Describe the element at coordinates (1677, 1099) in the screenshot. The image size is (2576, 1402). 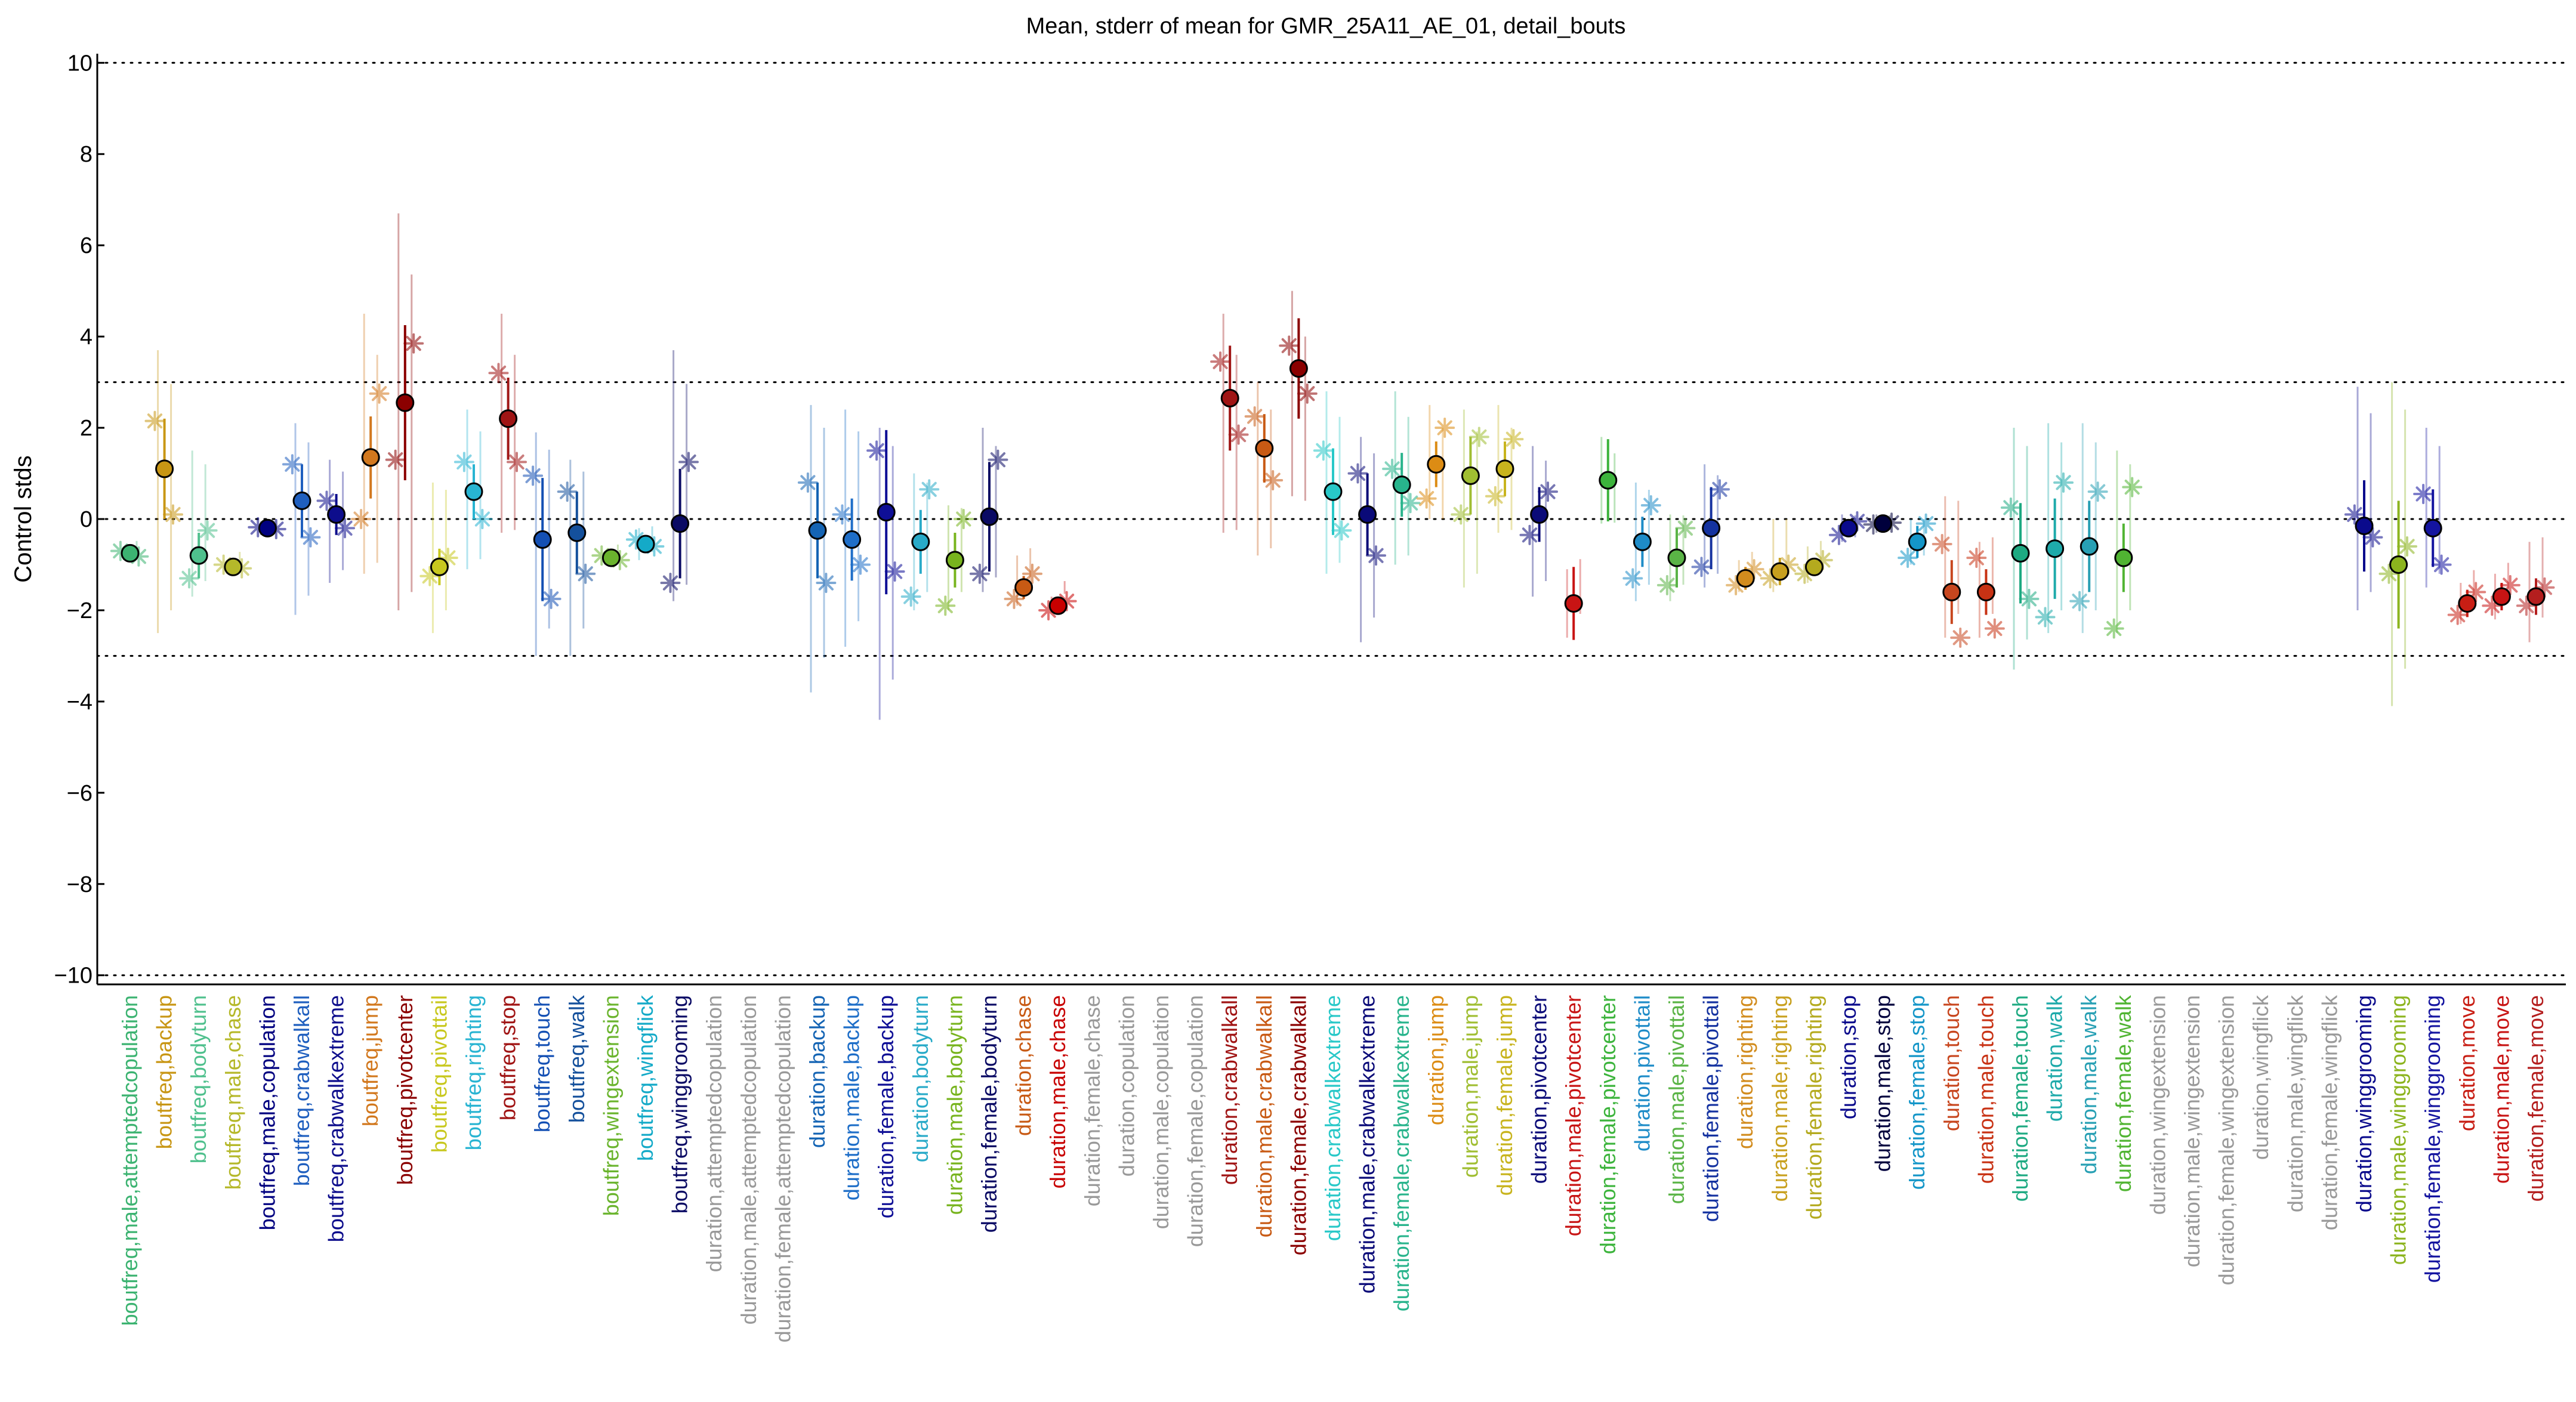
I see `x-tick-label: duration,male,pivottail` at that location.